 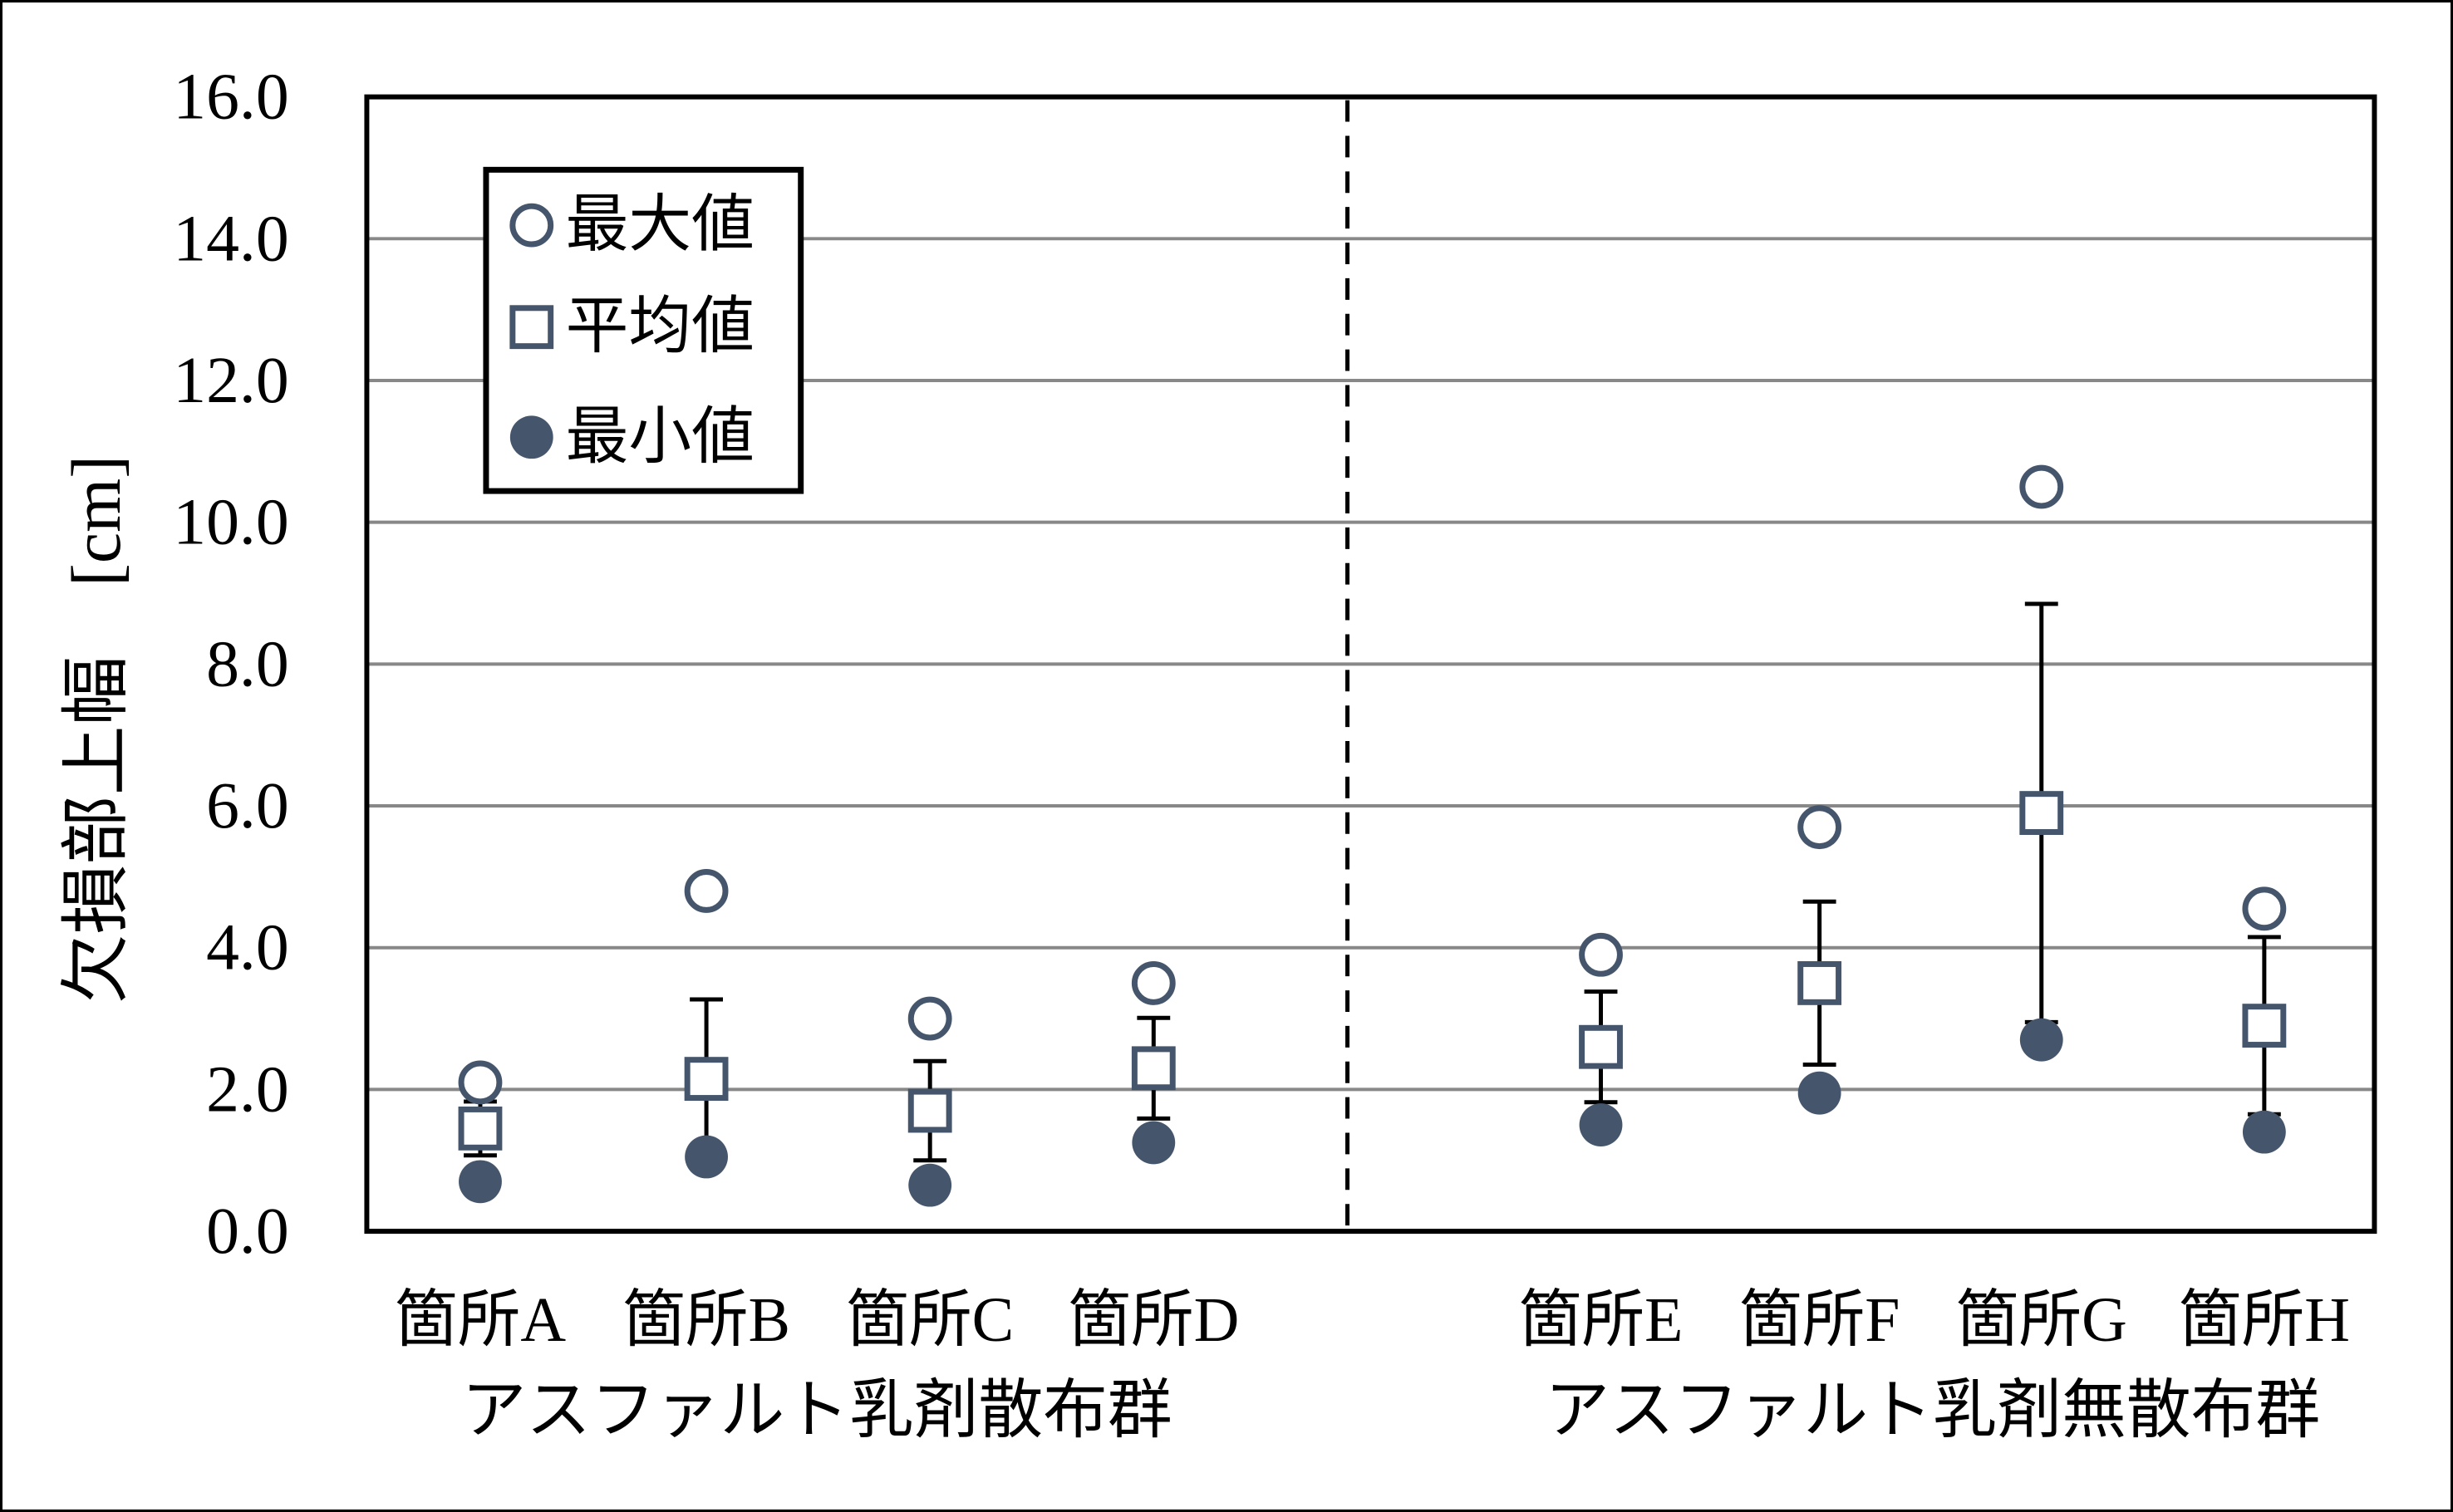 I want to click on x-group-label: アスファルト乳剤無散布群, so click(x=1932, y=1410).